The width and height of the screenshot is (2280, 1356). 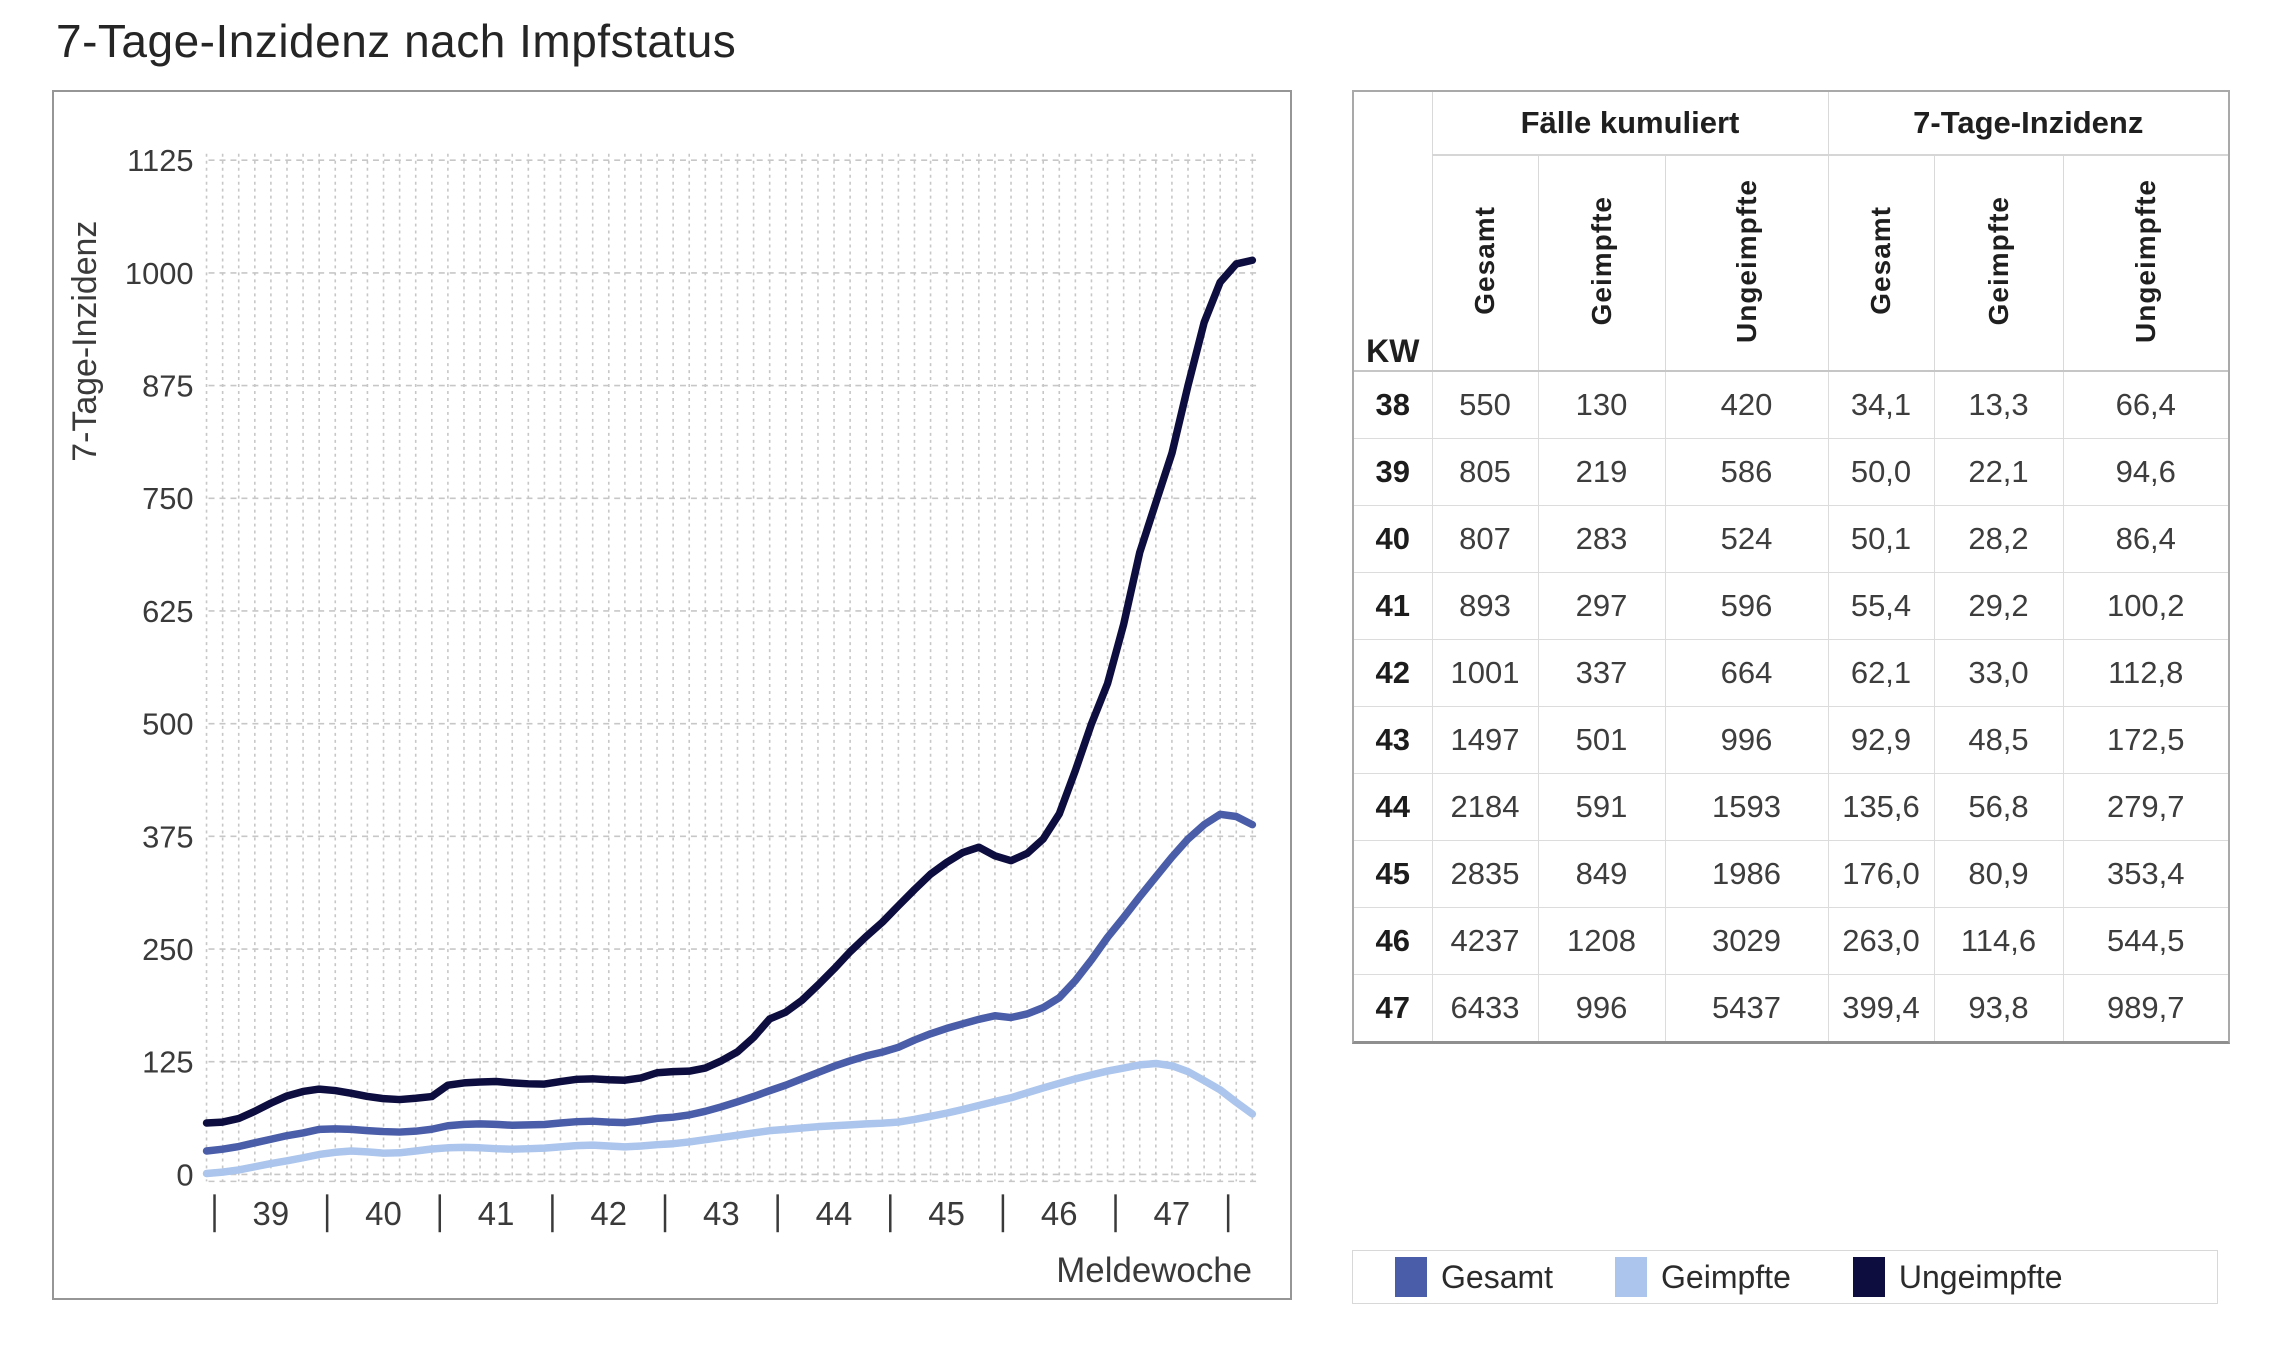 What do you see at coordinates (383, 1213) in the screenshot?
I see `x-tick-label: 40` at bounding box center [383, 1213].